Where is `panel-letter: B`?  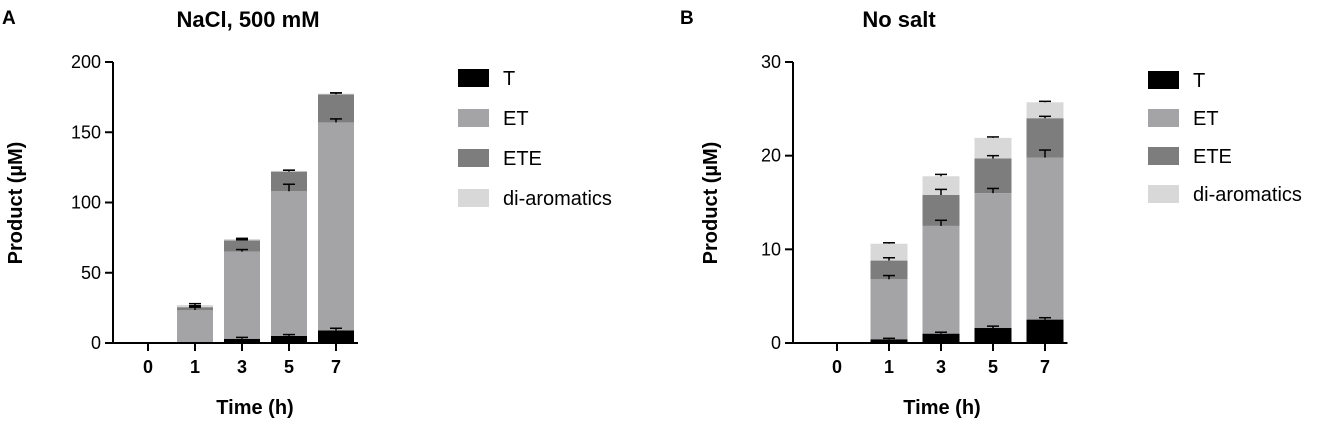
panel-letter: B is located at coordinates (687, 18).